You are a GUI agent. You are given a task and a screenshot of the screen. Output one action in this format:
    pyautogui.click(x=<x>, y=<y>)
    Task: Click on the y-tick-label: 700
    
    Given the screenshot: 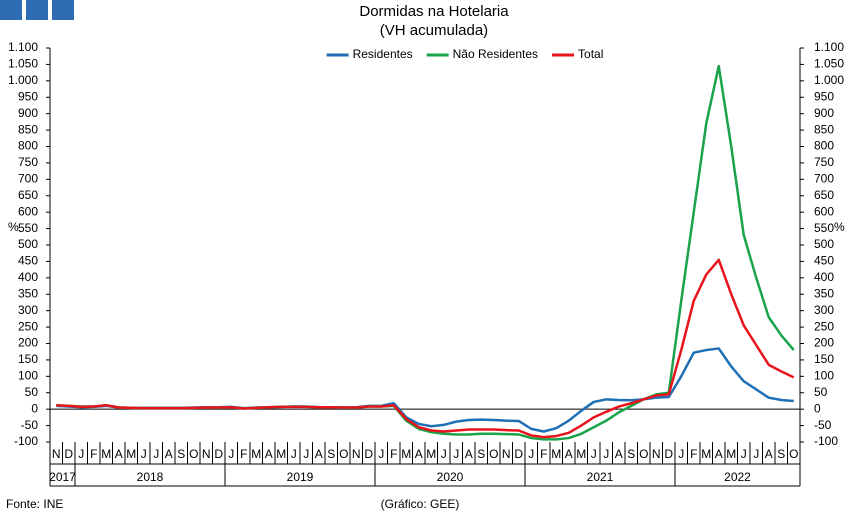 What is the action you would take?
    pyautogui.click(x=28, y=179)
    